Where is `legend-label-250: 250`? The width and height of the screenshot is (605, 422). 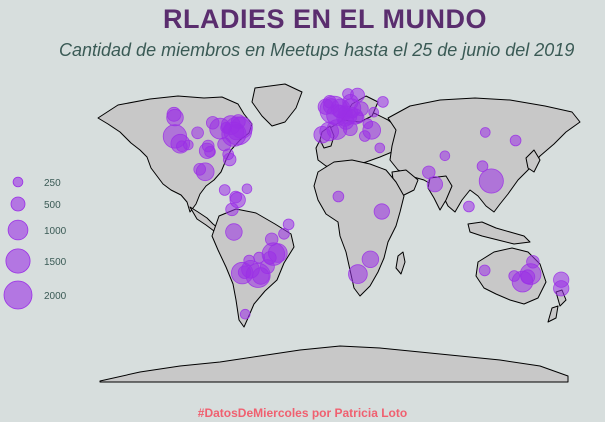
legend-label-250: 250 is located at coordinates (52, 183).